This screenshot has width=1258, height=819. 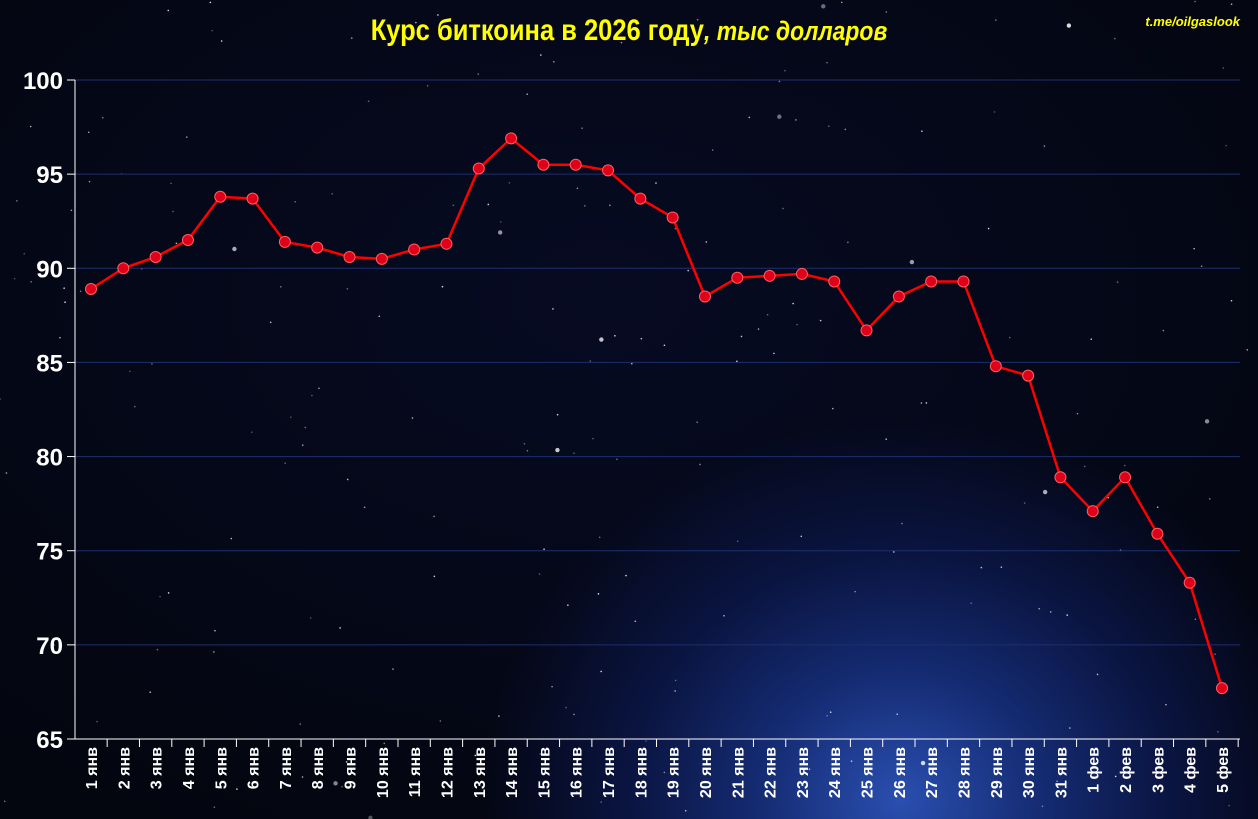 I want to click on chart-subtitle: , тыс долларов, so click(x=795, y=31).